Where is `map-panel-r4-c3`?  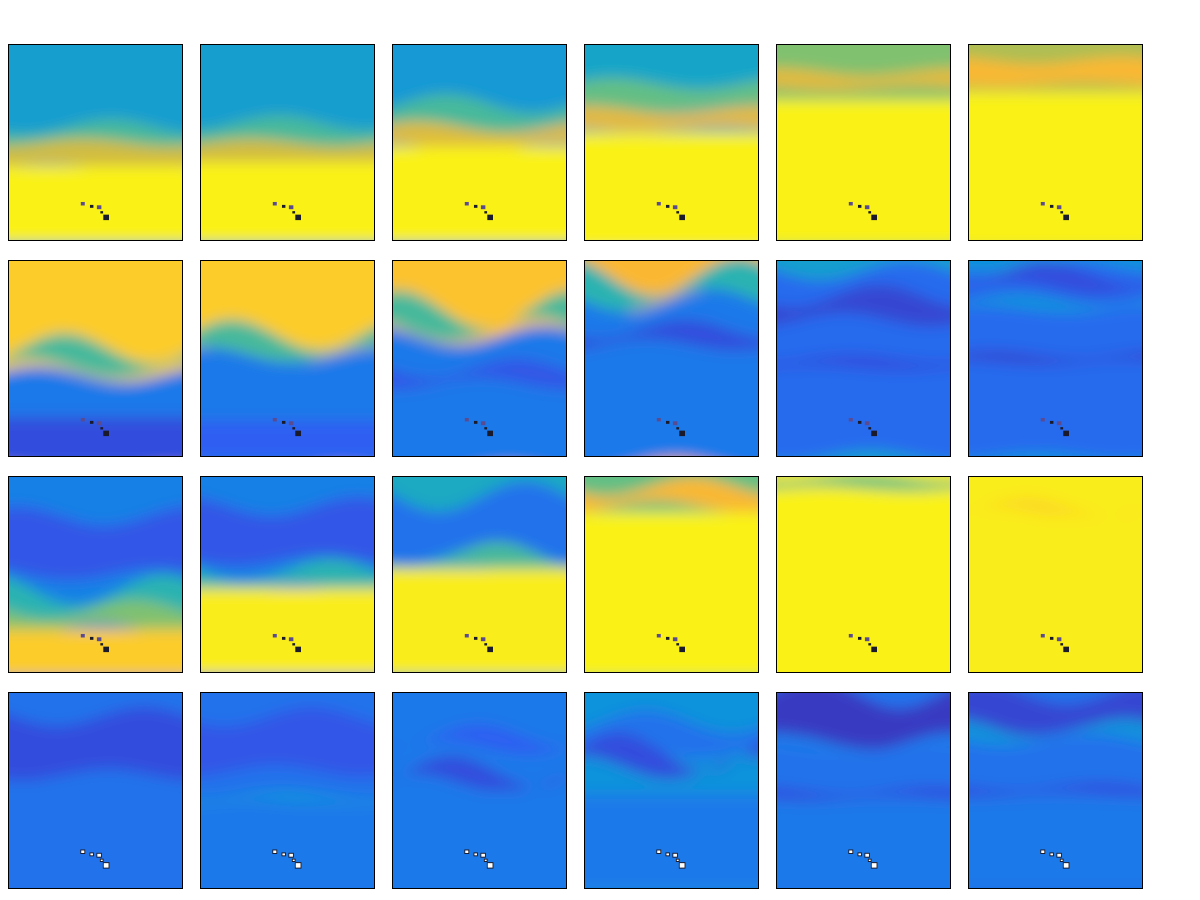
map-panel-r4-c3 is located at coordinates (479, 790).